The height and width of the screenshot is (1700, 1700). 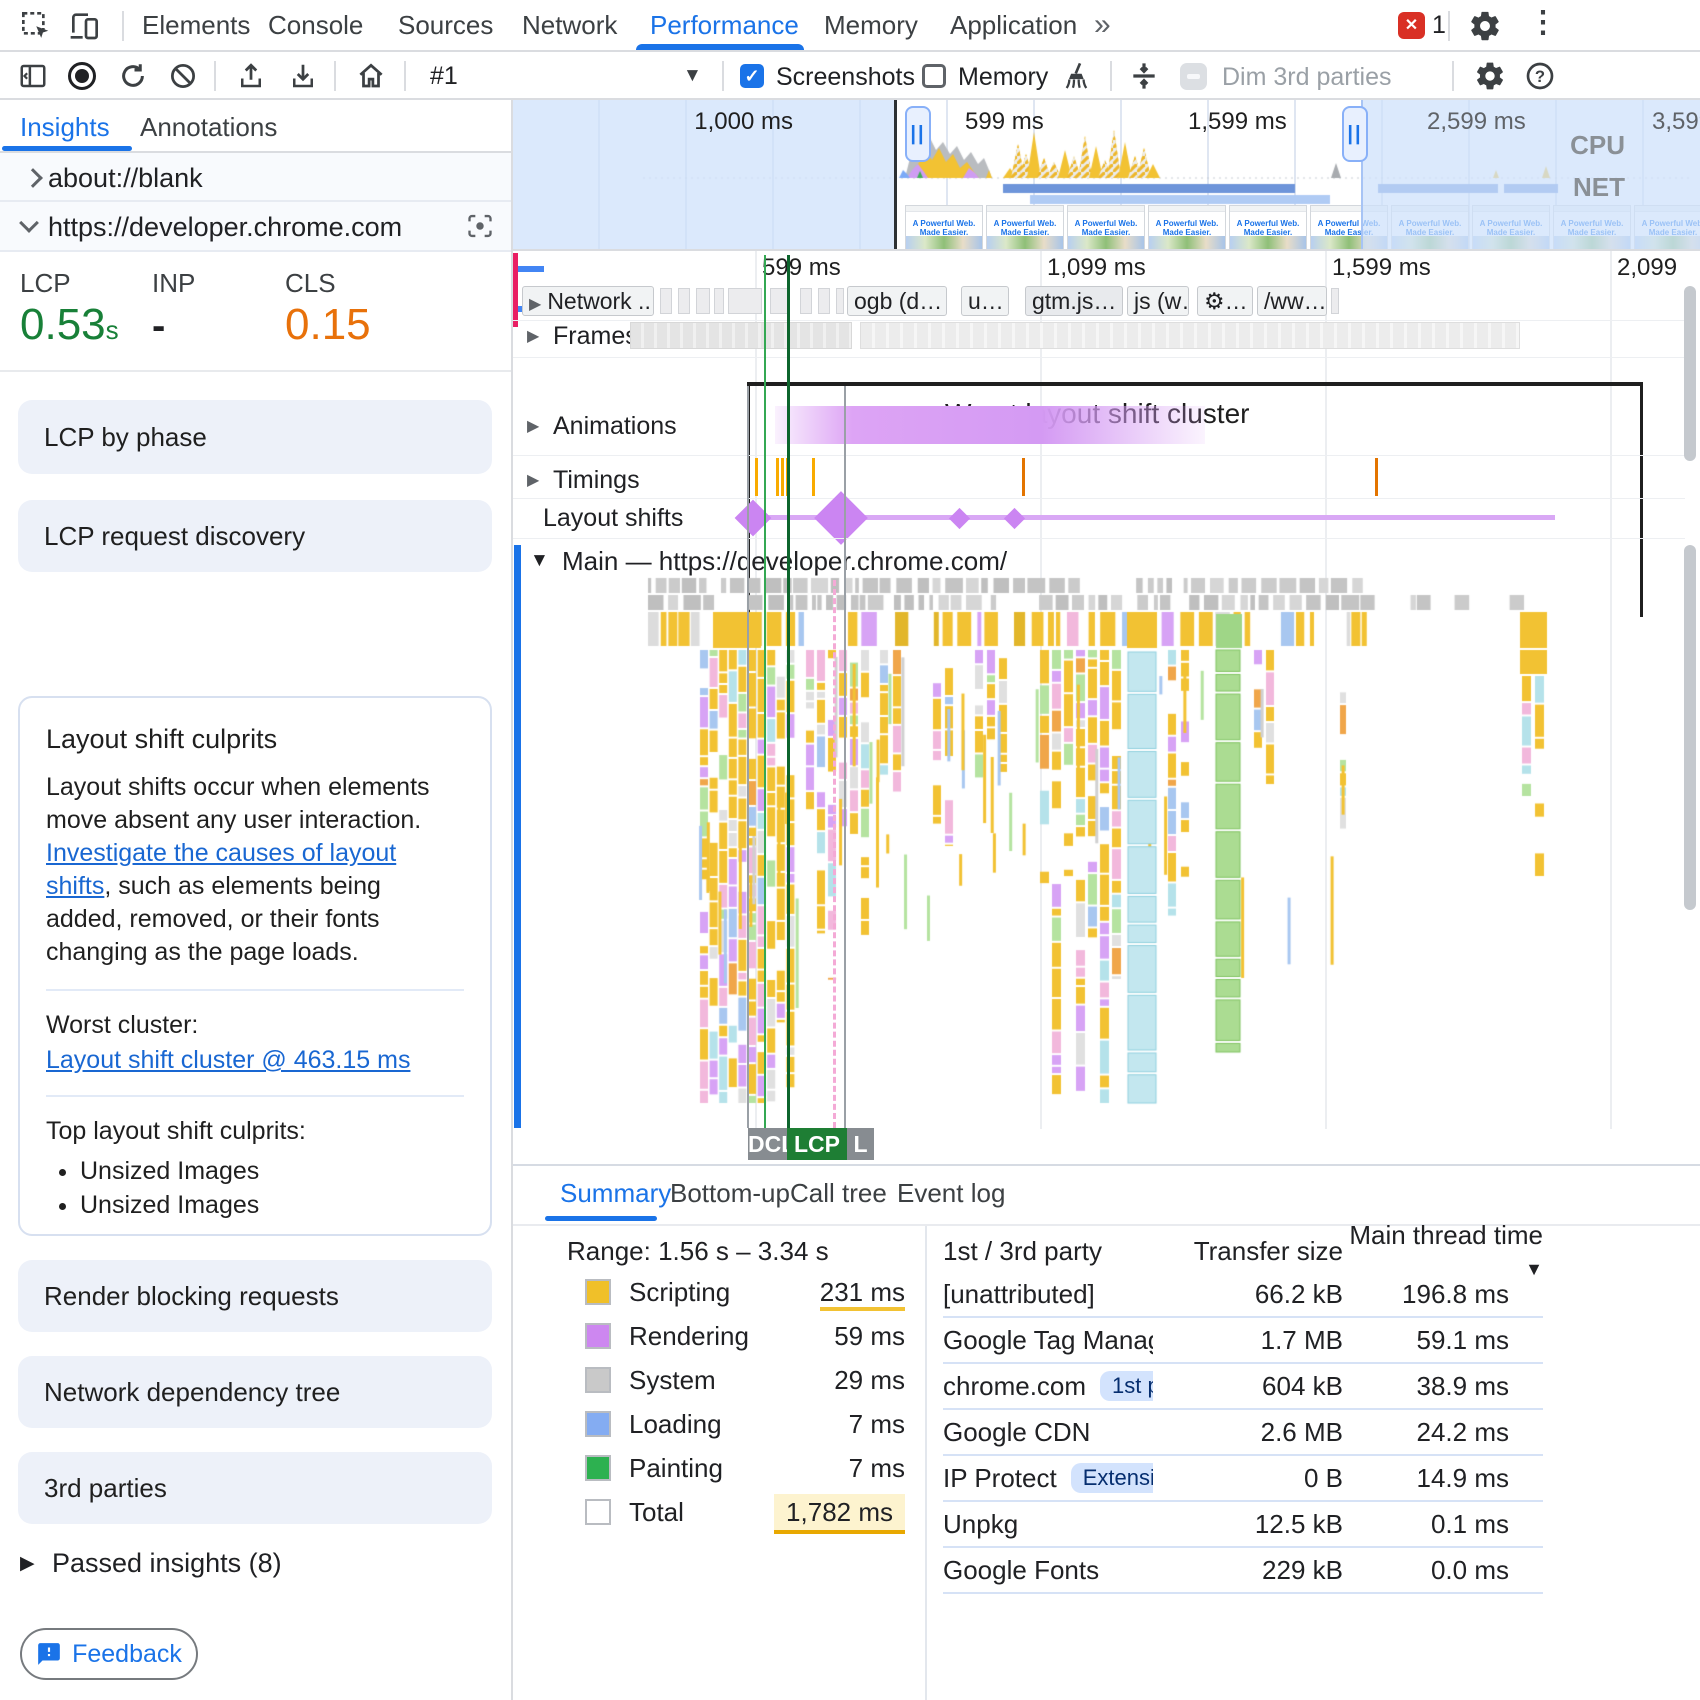 What do you see at coordinates (918, 134) in the screenshot?
I see `window-handle-left: ||` at bounding box center [918, 134].